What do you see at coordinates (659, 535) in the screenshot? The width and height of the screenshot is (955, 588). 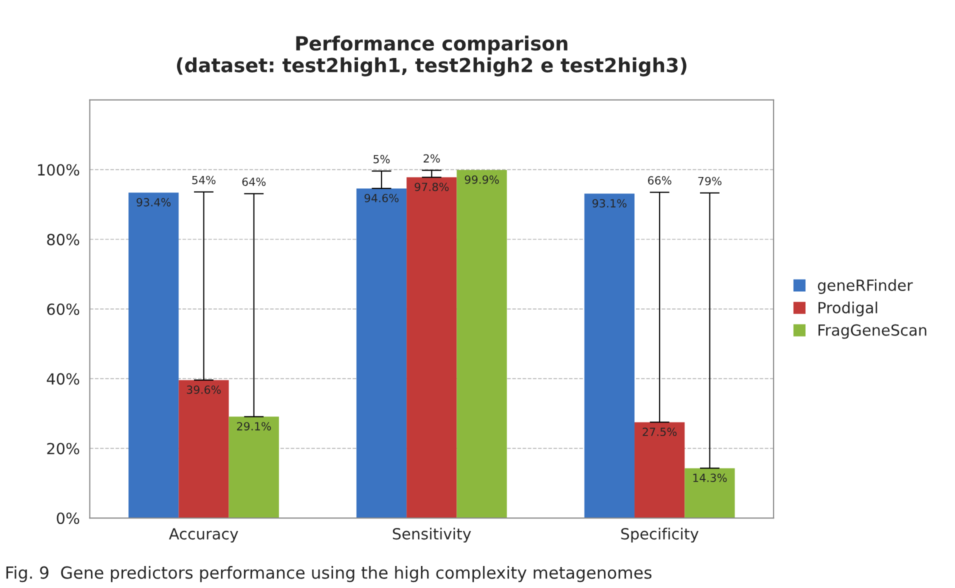 I see `x-tick-label: Specificity` at bounding box center [659, 535].